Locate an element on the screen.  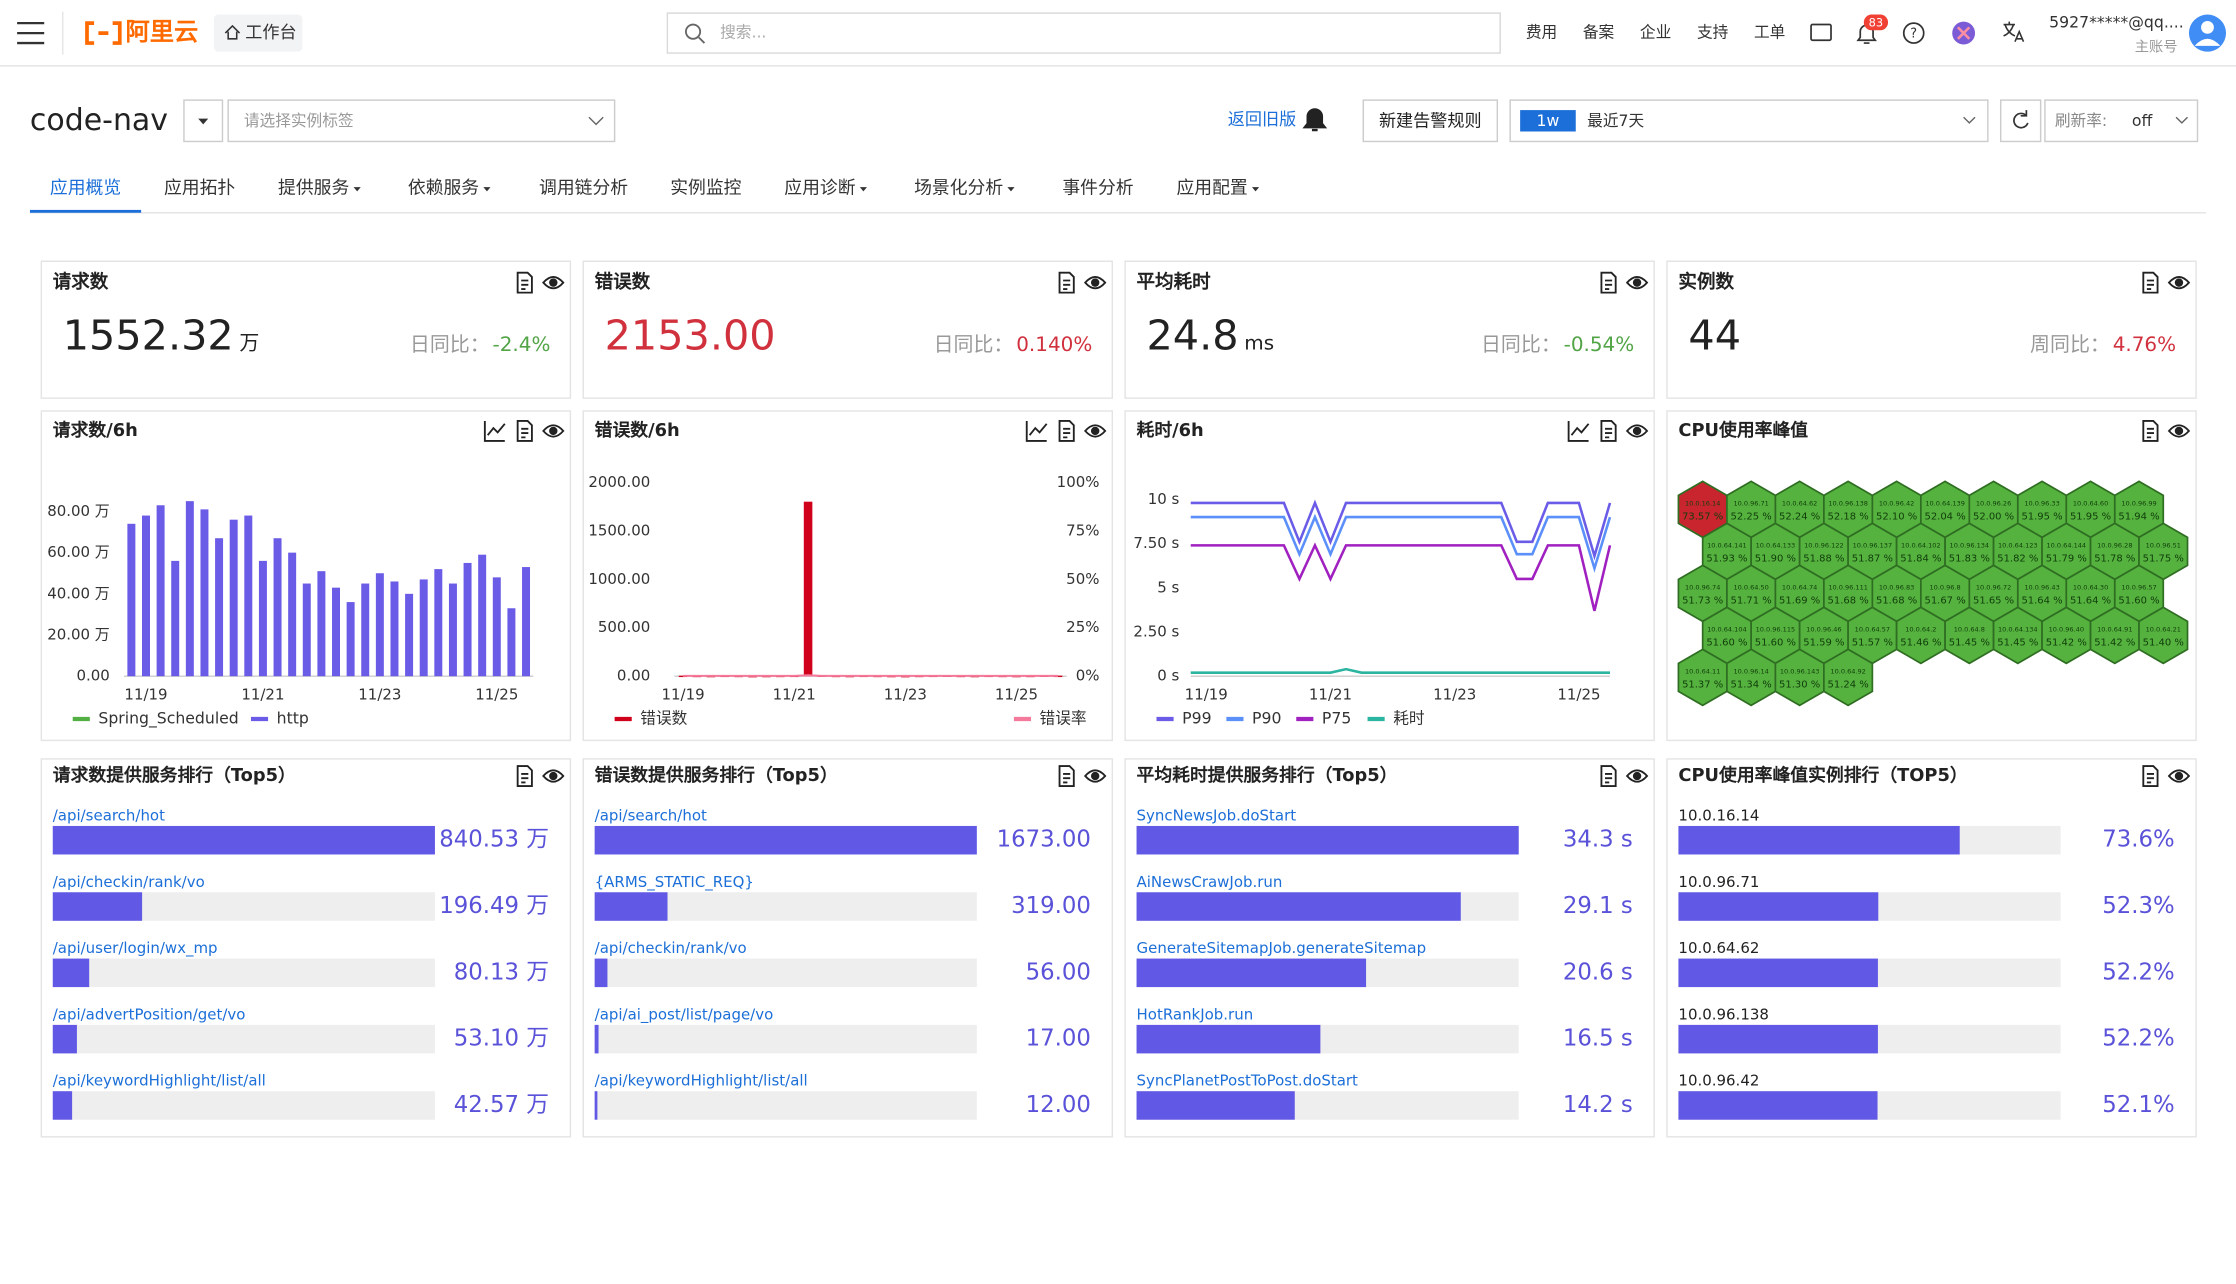
legend-label: P99 is located at coordinates (1196, 718).